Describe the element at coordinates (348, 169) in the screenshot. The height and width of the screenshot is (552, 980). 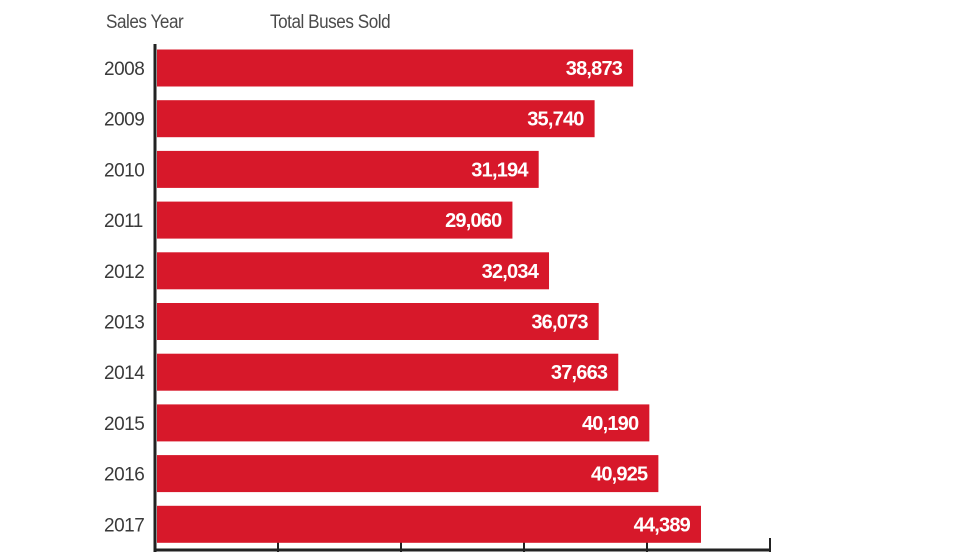
I see `bar-2010` at that location.